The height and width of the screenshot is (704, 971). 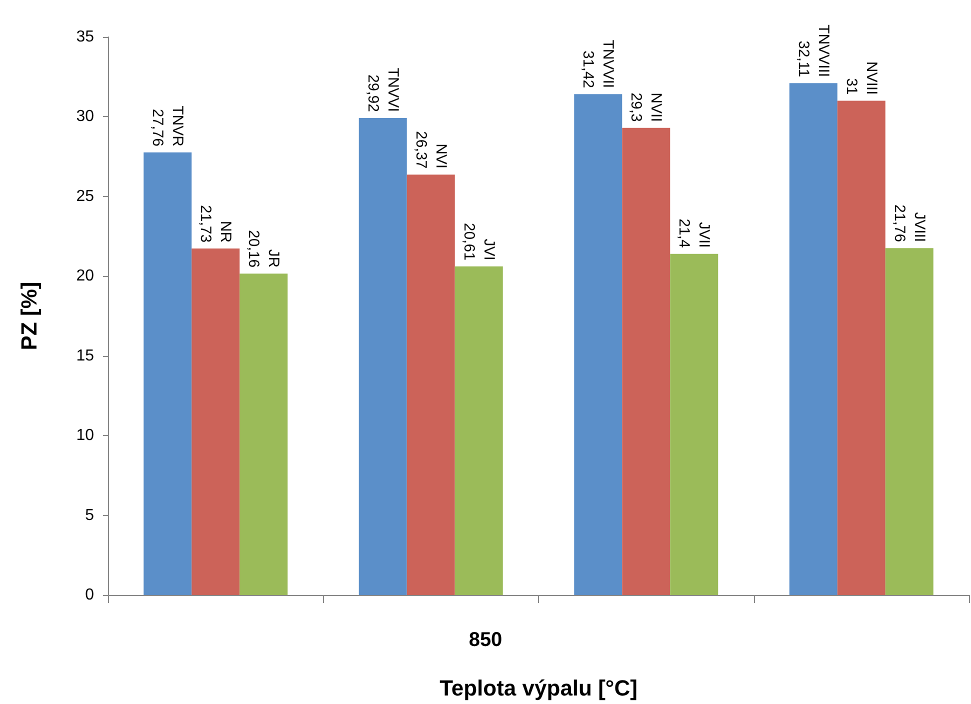 What do you see at coordinates (431, 150) in the screenshot?
I see `data-label: NVI 26,37` at bounding box center [431, 150].